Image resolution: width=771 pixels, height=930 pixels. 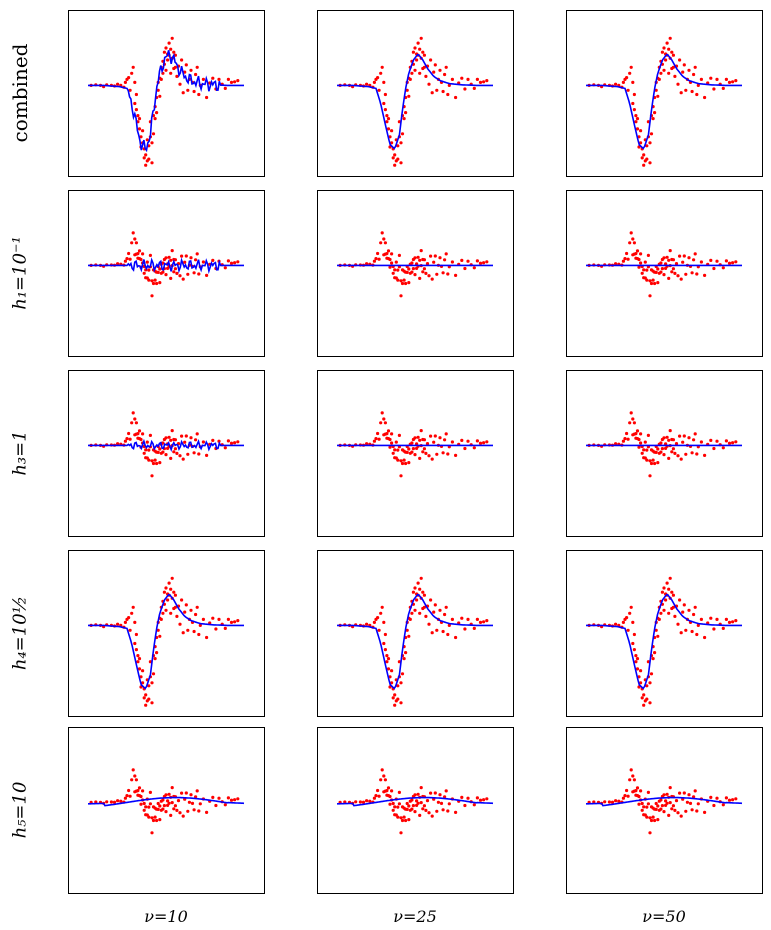 What do you see at coordinates (415, 633) in the screenshot?
I see `panel-r3-c1` at bounding box center [415, 633].